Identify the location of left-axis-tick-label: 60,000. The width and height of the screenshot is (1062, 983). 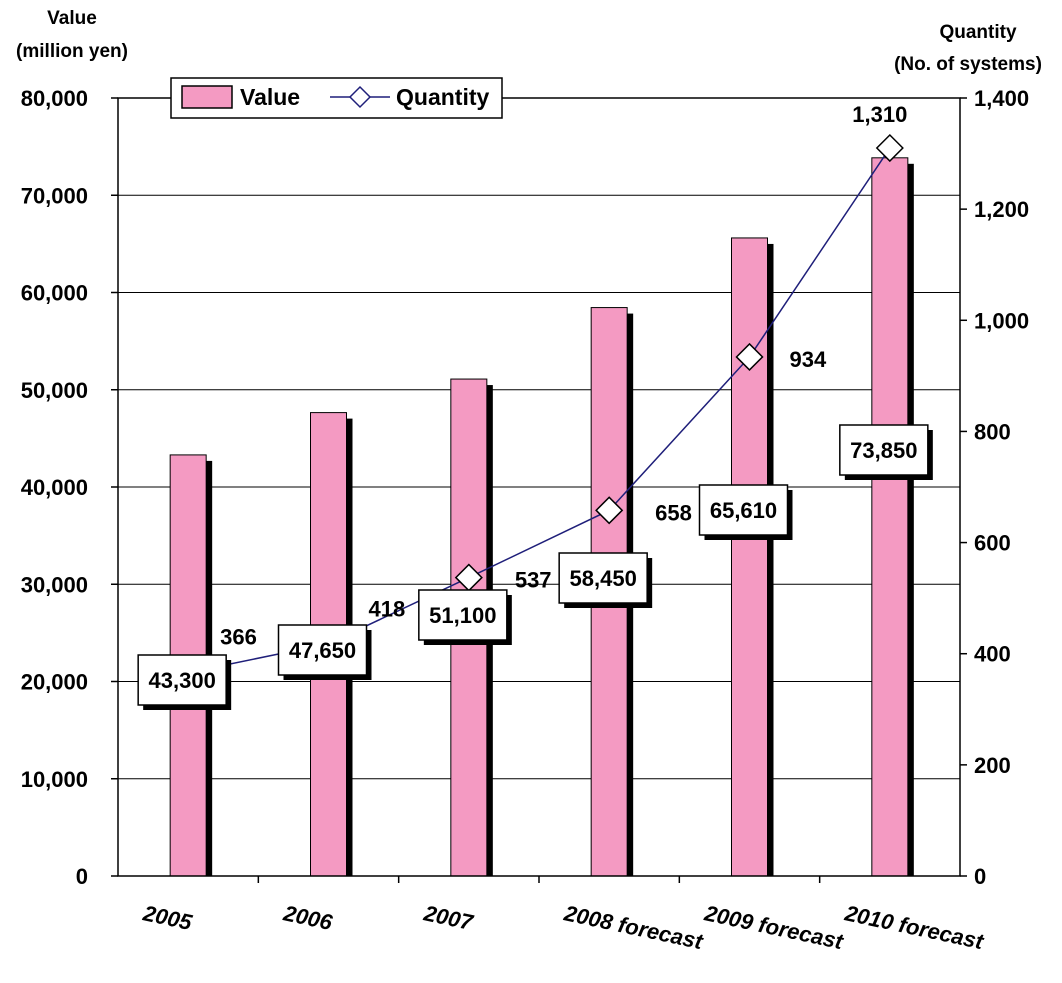
(54, 293).